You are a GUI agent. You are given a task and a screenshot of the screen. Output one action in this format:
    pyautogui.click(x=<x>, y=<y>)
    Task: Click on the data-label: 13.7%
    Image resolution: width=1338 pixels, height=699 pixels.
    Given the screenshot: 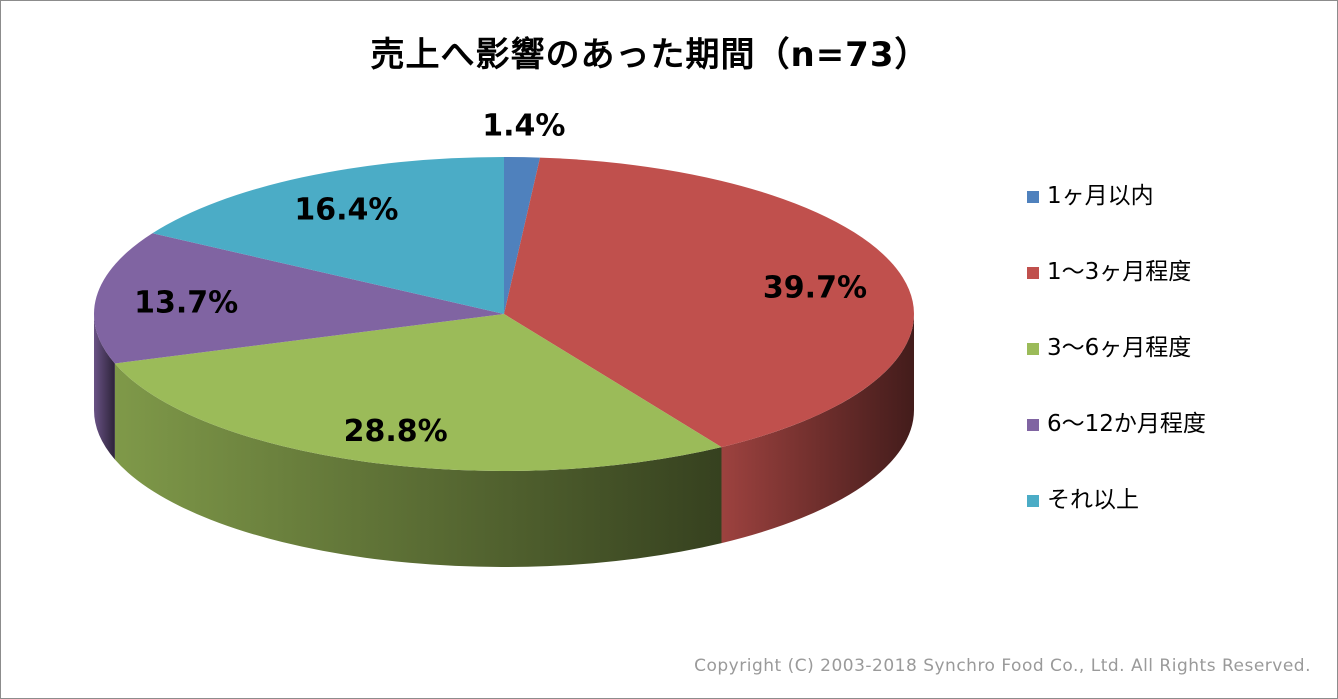 What is the action you would take?
    pyautogui.click(x=186, y=303)
    